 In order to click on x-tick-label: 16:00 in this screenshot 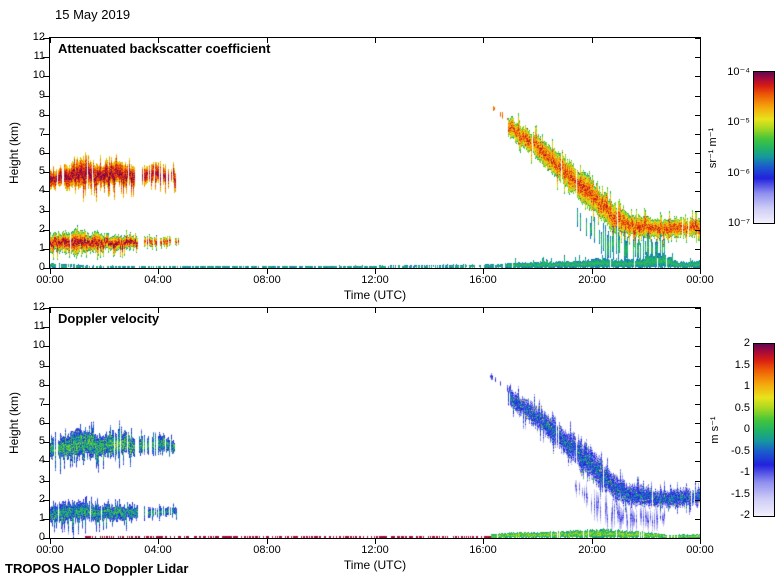, I will do `click(483, 550)`.